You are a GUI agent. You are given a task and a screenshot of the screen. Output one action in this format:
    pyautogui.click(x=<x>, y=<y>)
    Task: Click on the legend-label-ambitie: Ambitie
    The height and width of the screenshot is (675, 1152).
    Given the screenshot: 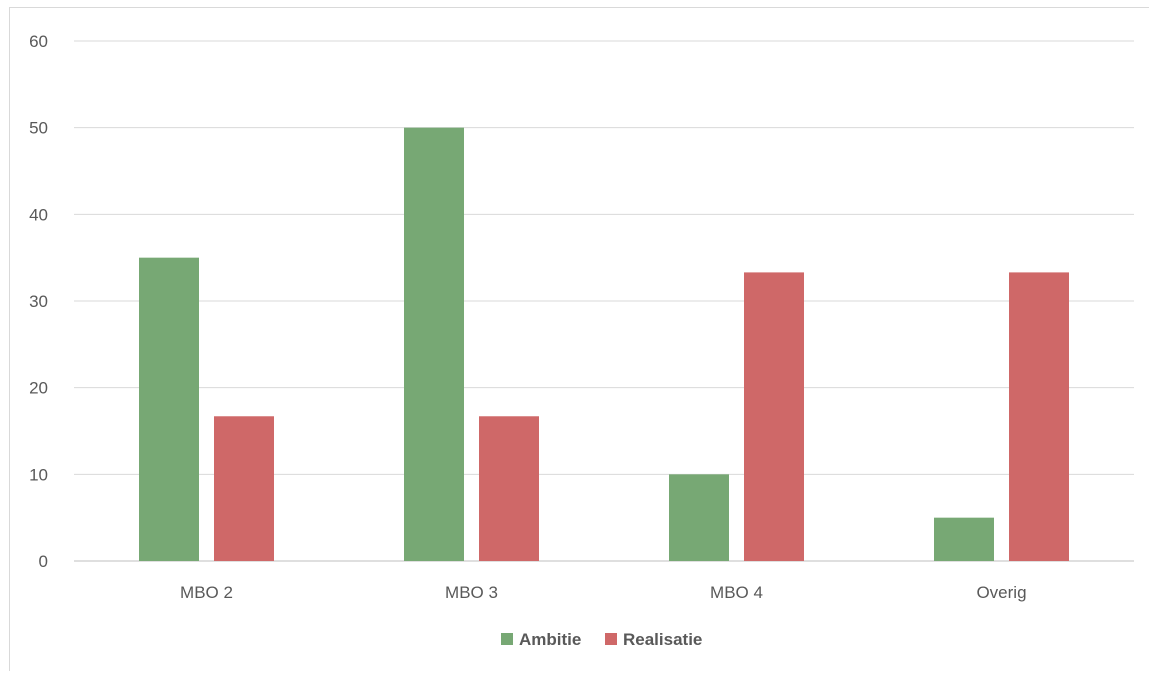 What is the action you would take?
    pyautogui.click(x=550, y=639)
    